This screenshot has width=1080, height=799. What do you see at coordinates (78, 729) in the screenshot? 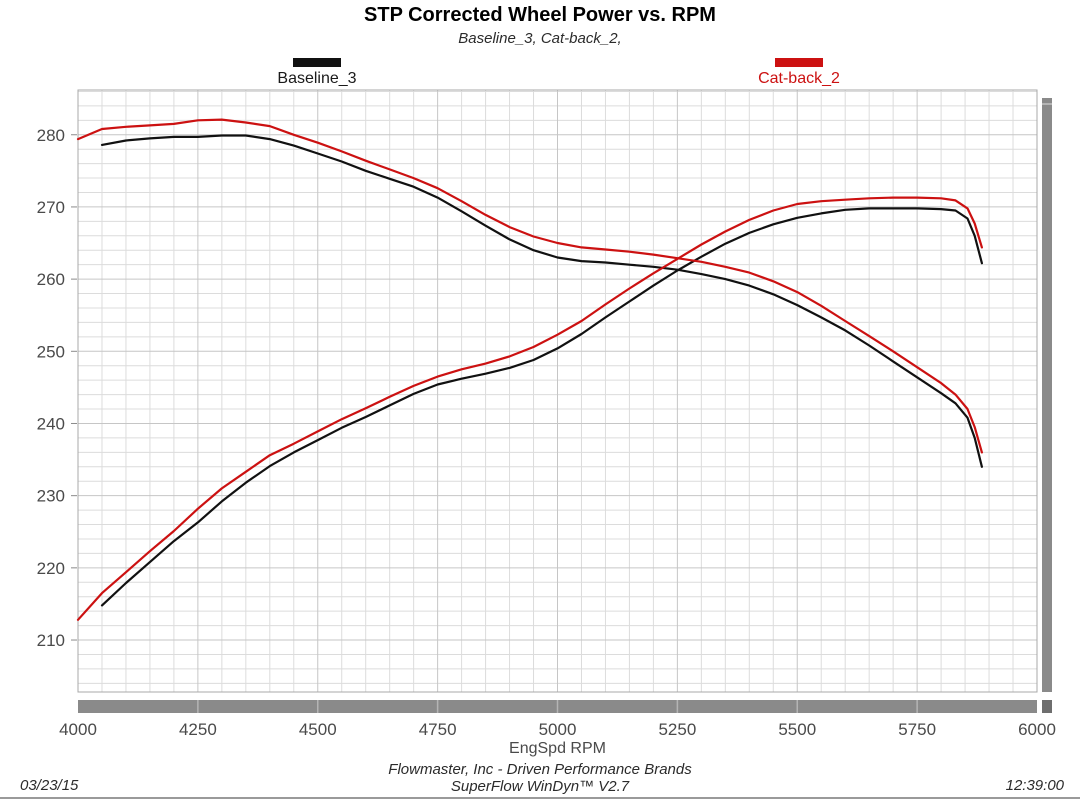
I see `x-tick-label: 4000` at bounding box center [78, 729].